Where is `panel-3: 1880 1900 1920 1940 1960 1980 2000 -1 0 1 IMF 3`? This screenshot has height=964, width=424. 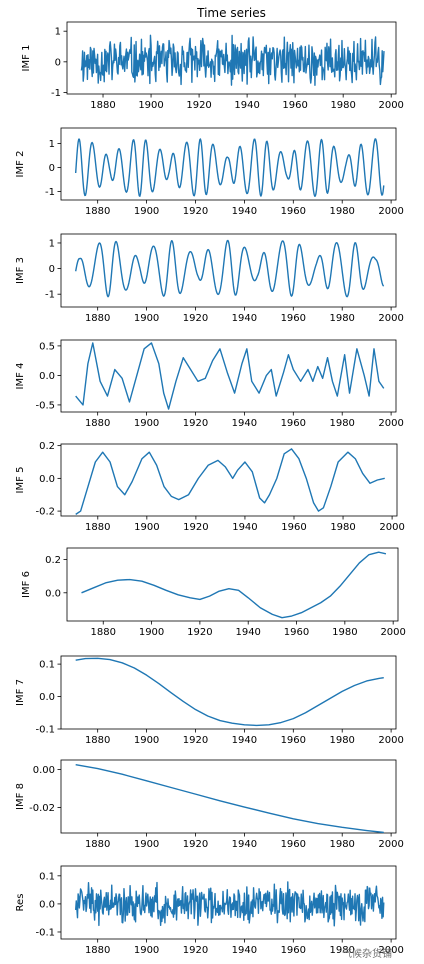 panel-3: 1880 1900 1920 1940 1960 1980 2000 -1 0 1 IMF 3 is located at coordinates (209, 278).